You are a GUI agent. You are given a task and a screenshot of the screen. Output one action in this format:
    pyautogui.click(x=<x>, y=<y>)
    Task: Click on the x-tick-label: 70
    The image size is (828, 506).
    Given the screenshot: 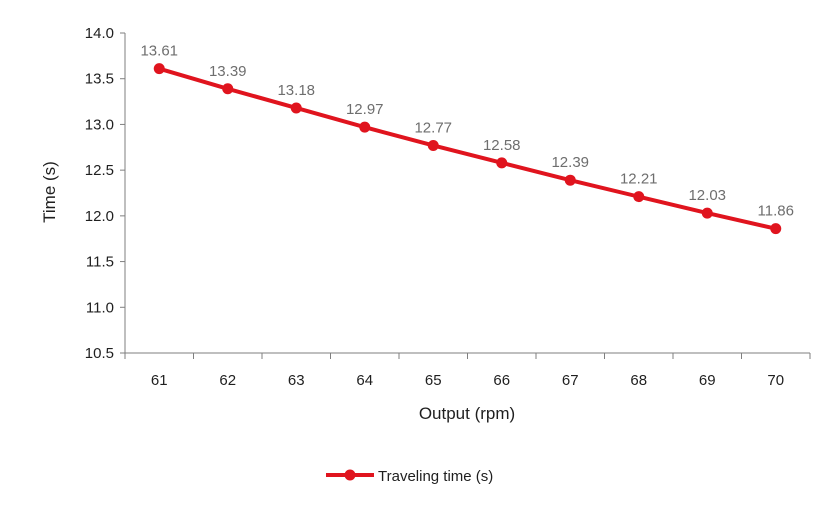 What is the action you would take?
    pyautogui.click(x=775, y=380)
    